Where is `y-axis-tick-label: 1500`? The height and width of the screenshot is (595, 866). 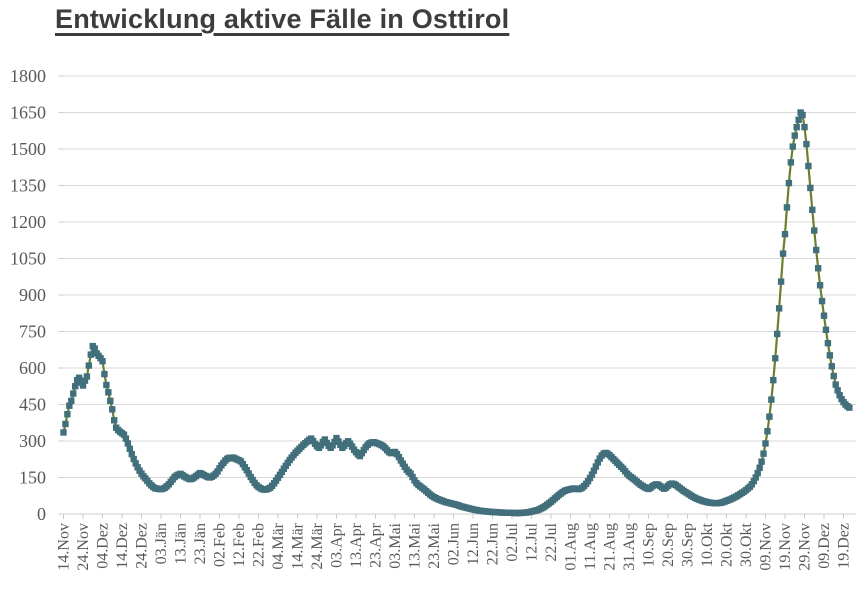
y-axis-tick-label: 1500 is located at coordinates (28, 149).